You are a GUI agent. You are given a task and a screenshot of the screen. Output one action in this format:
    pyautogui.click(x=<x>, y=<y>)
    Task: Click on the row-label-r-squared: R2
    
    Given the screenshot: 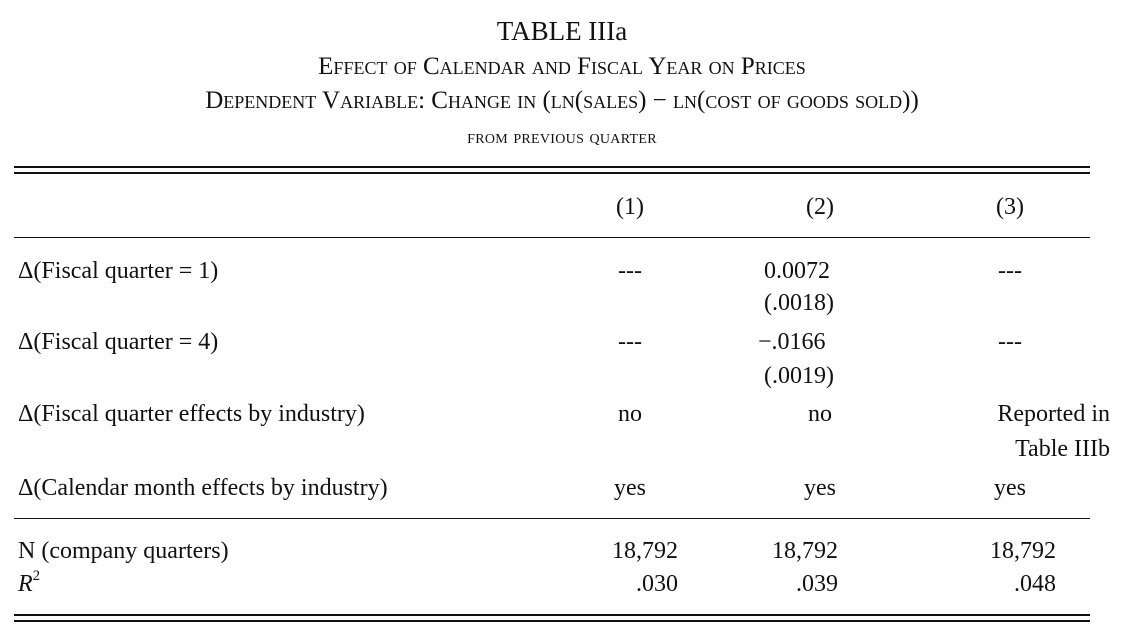 What is the action you would take?
    pyautogui.click(x=29, y=584)
    